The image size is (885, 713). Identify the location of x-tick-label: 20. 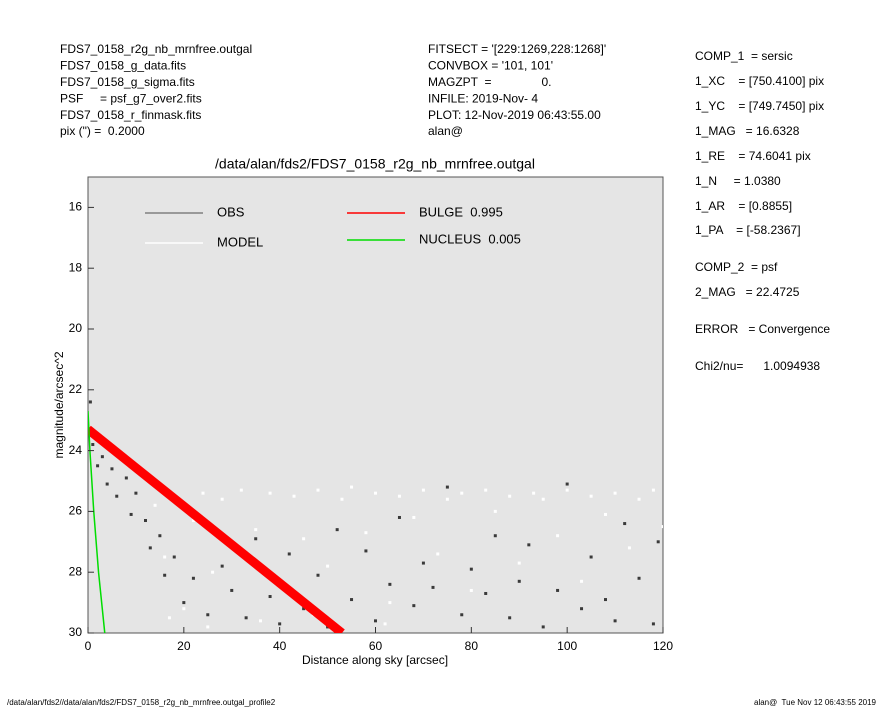
(184, 646).